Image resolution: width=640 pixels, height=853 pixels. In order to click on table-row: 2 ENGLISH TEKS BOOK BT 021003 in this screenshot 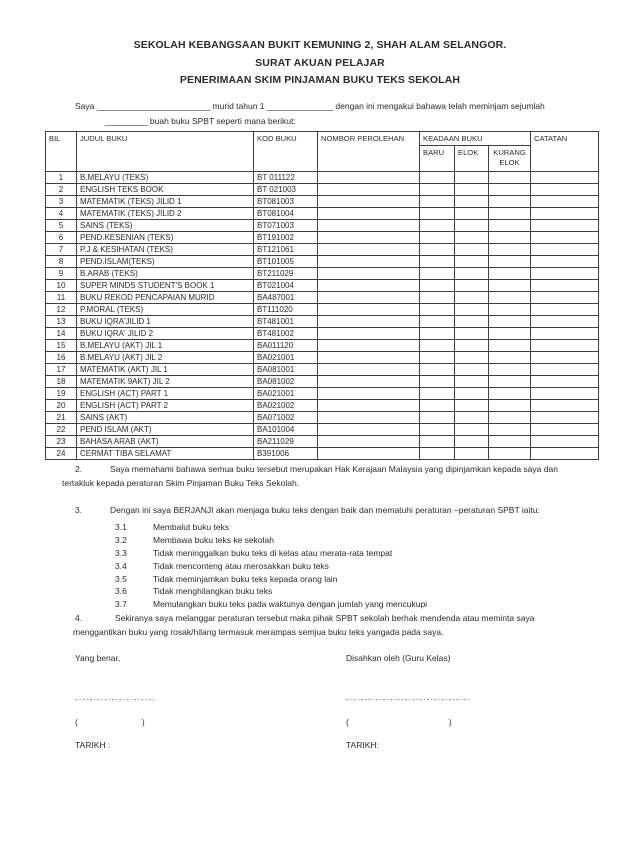, I will do `click(322, 189)`.